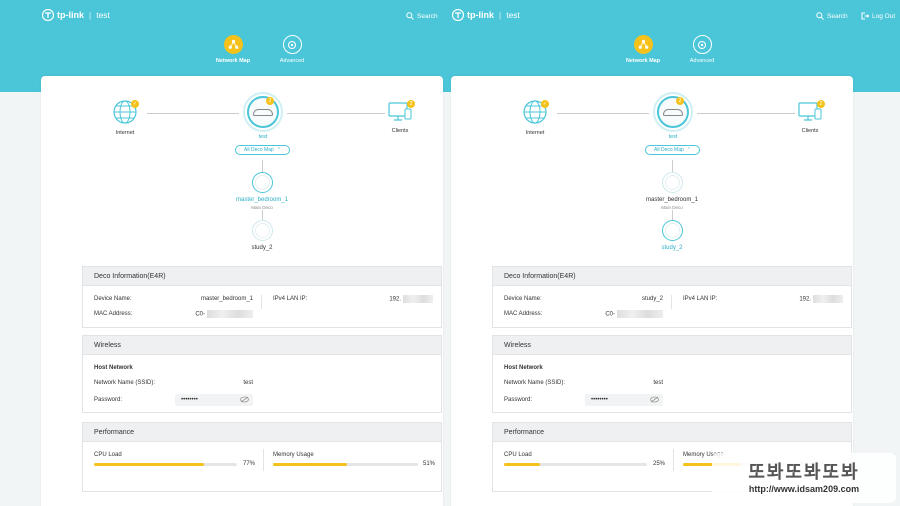 The image size is (900, 506). Describe the element at coordinates (336, 113) in the screenshot. I see `topology-line-right` at that location.